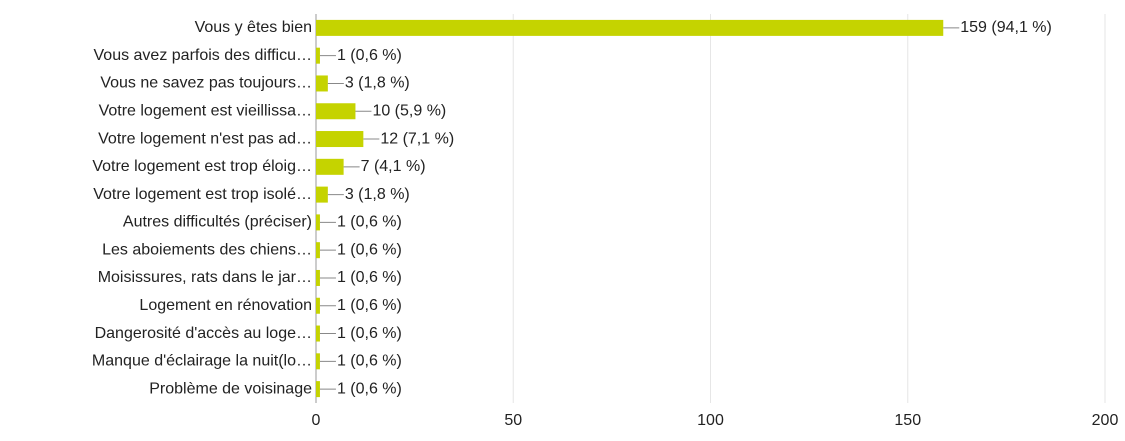  What do you see at coordinates (907, 420) in the screenshot?
I see `x-tick-label: 150` at bounding box center [907, 420].